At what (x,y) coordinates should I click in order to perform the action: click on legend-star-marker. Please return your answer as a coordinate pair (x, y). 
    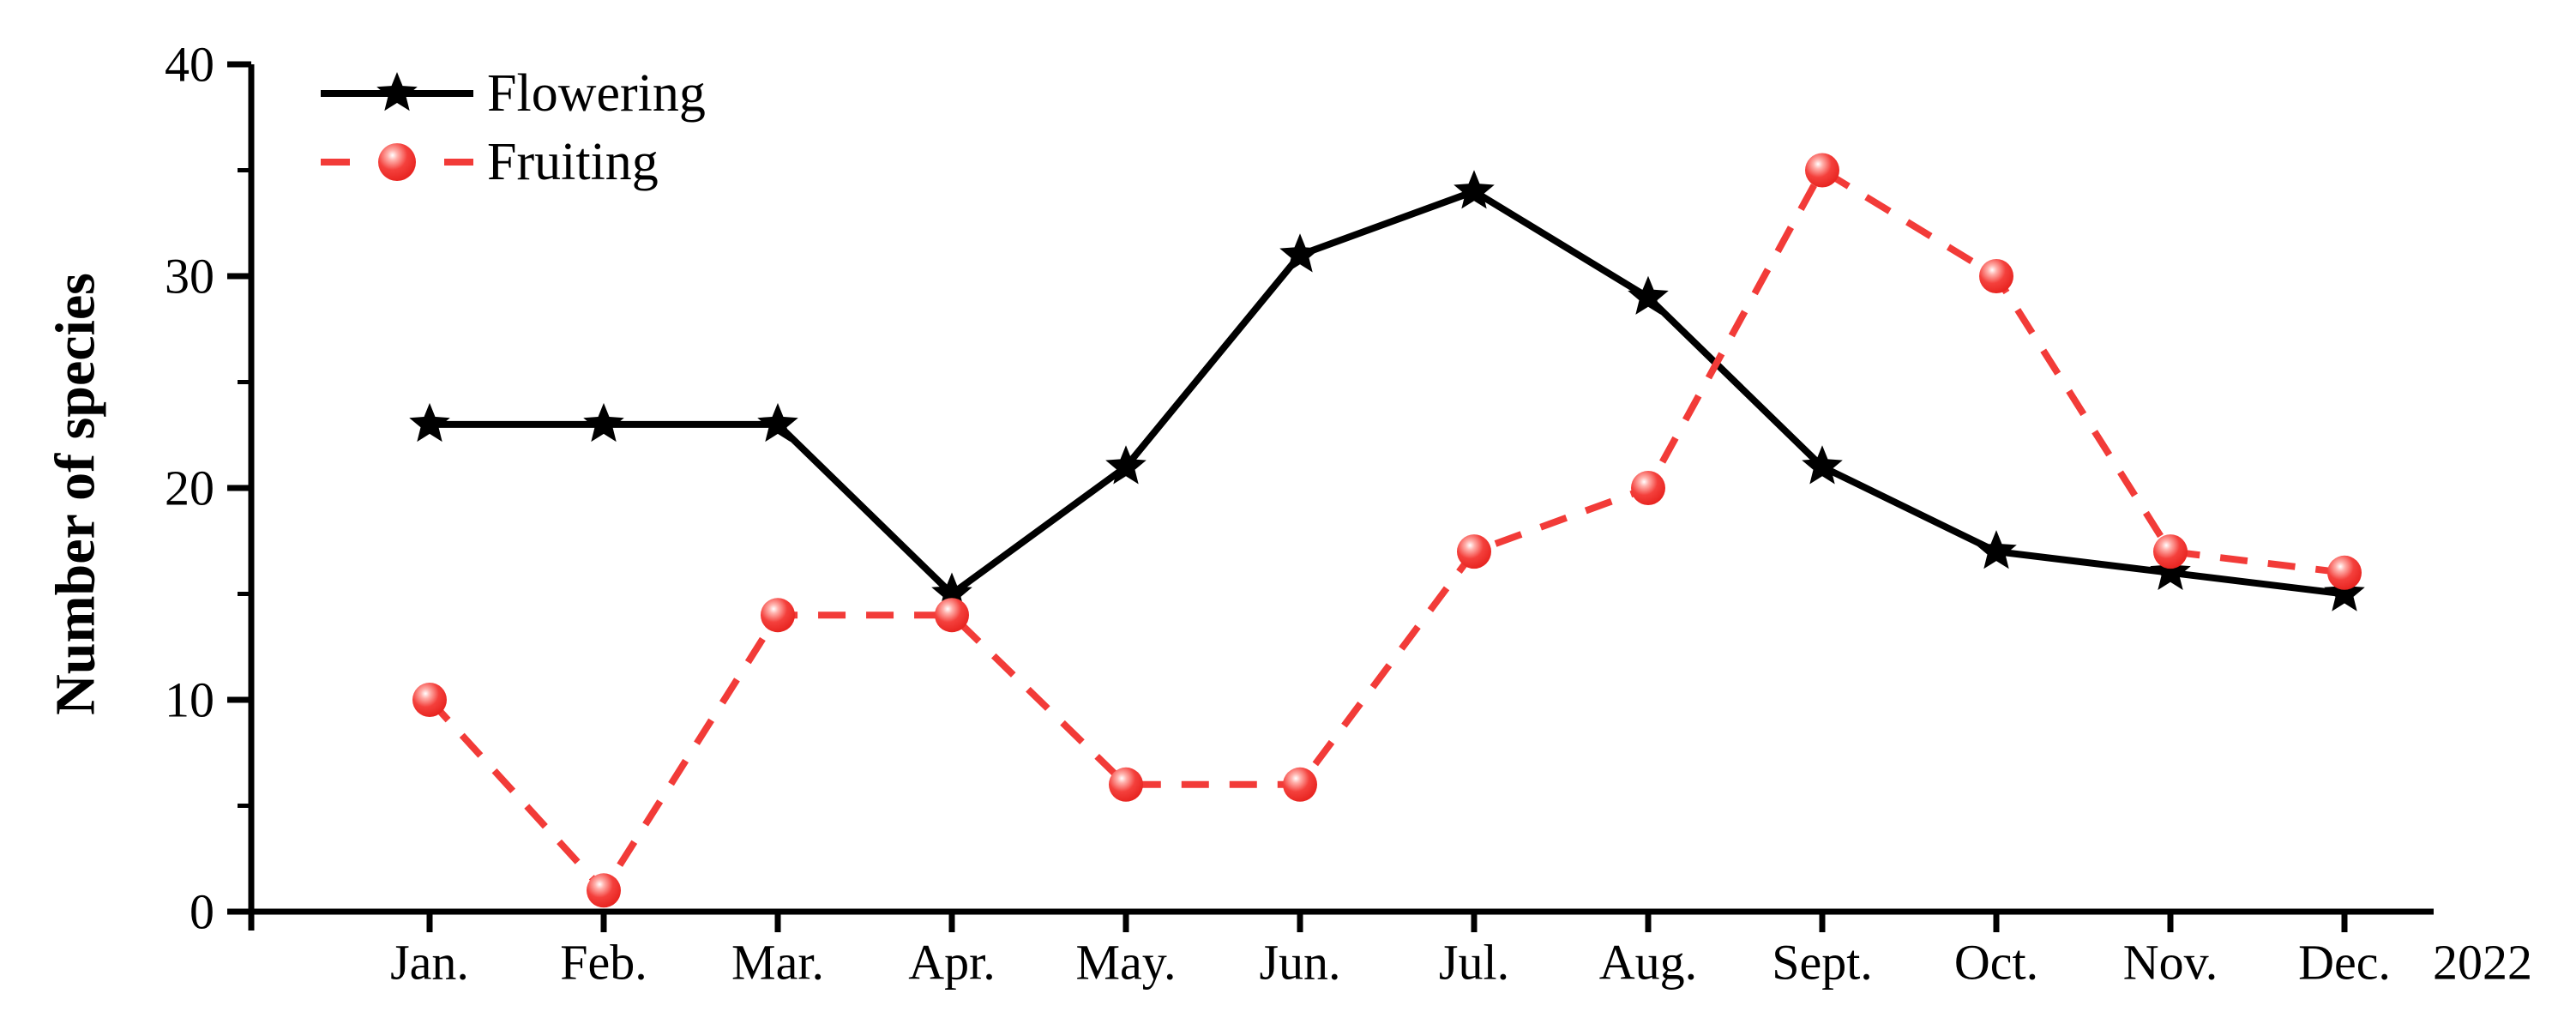
    Looking at the image, I should click on (397, 91).